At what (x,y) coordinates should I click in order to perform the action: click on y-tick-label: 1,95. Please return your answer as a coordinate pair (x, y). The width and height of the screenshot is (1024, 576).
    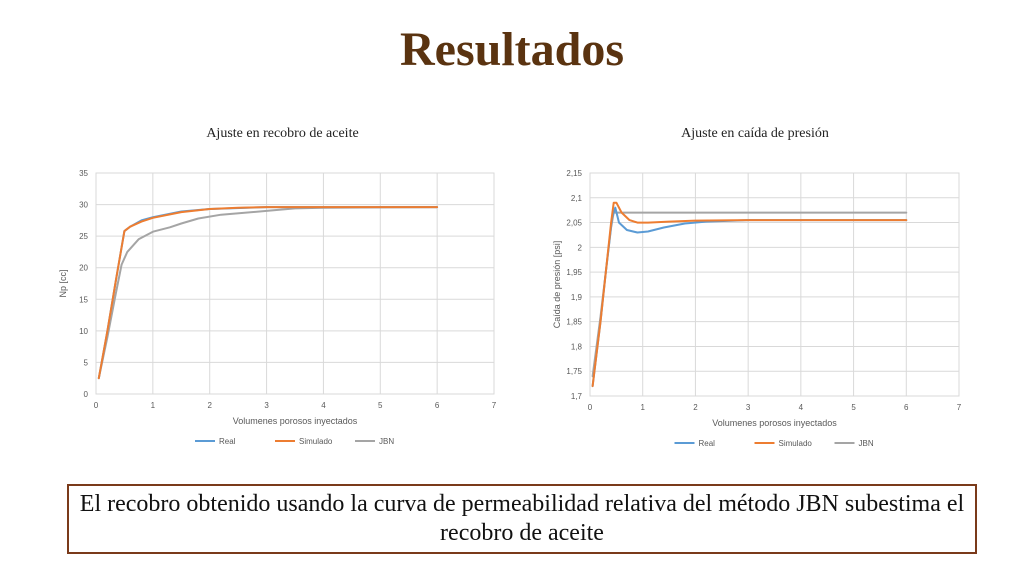
    Looking at the image, I should click on (574, 272).